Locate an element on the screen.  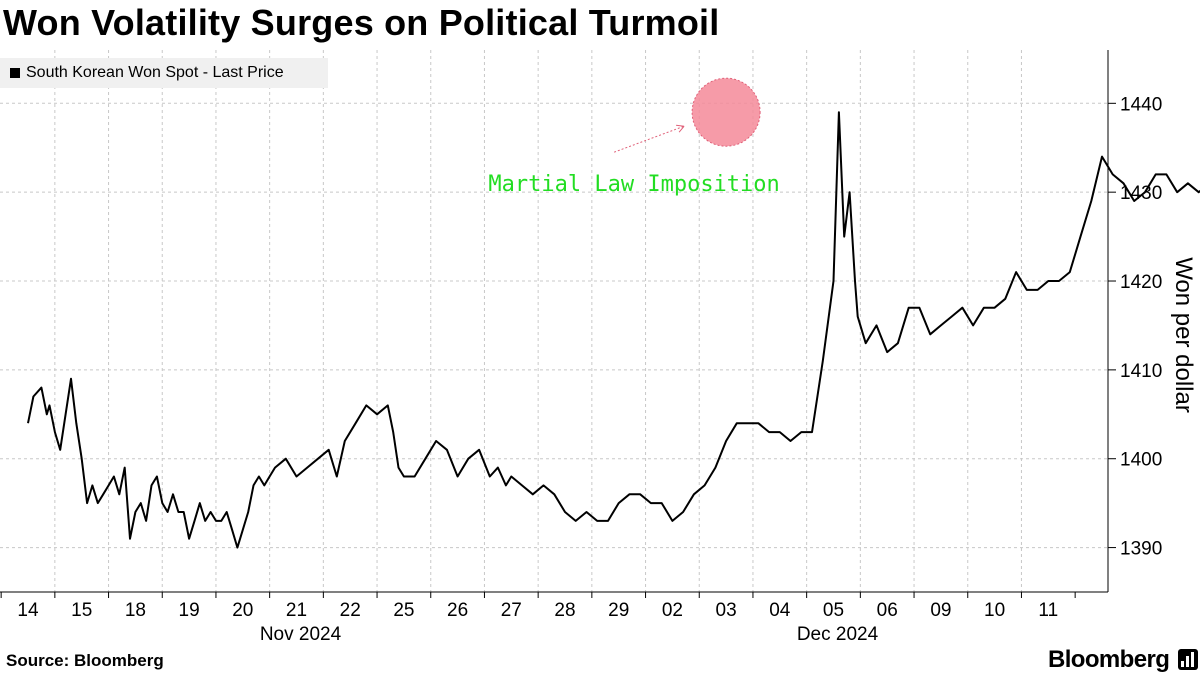
x-tick-label: 10 is located at coordinates (994, 610).